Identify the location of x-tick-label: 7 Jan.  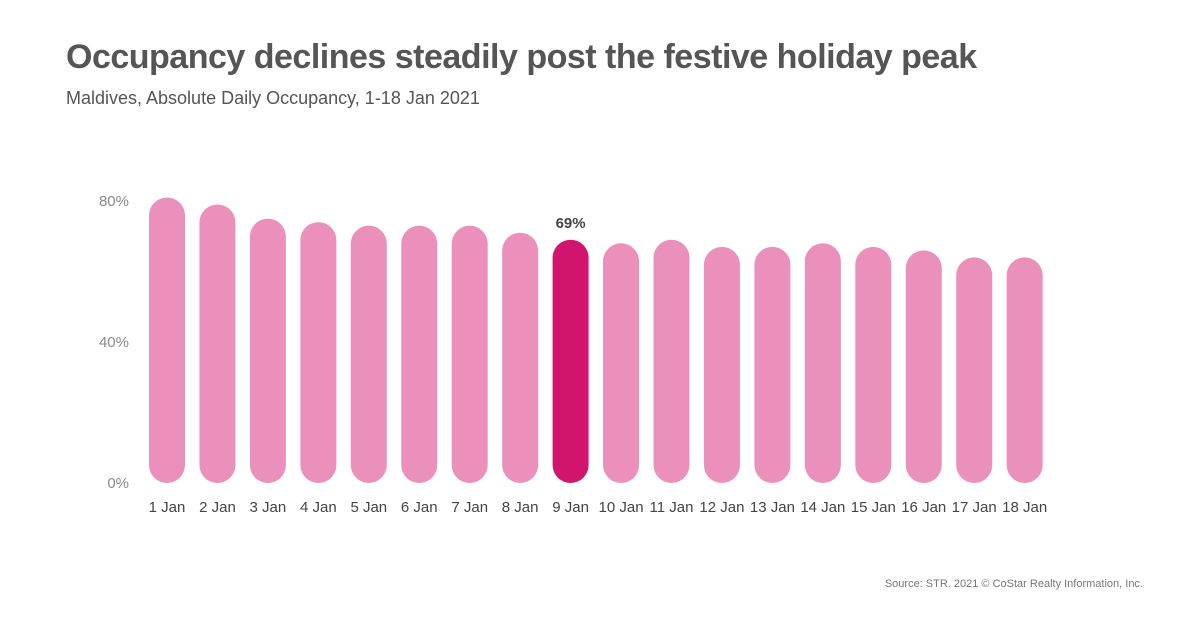
(469, 507).